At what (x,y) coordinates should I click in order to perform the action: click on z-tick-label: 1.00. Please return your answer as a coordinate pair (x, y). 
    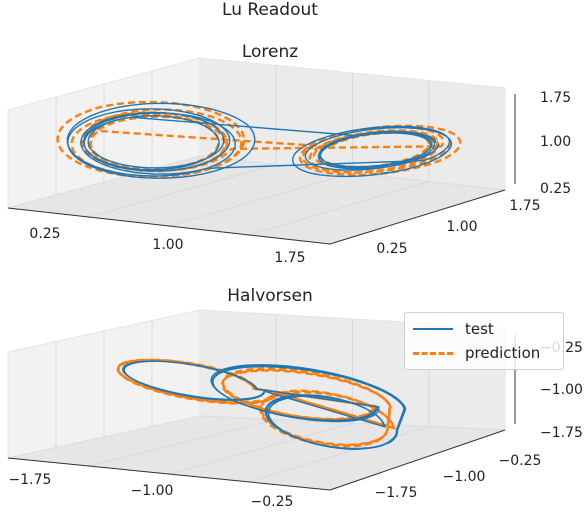
    Looking at the image, I should click on (555, 142).